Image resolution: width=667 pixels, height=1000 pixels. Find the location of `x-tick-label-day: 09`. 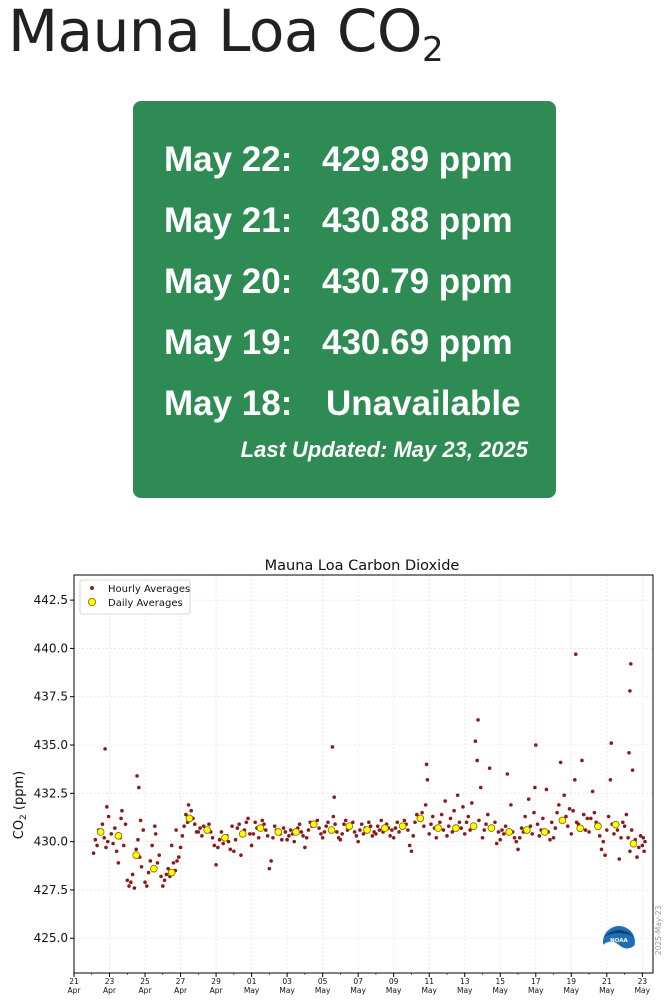

x-tick-label-day: 09 is located at coordinates (394, 981).